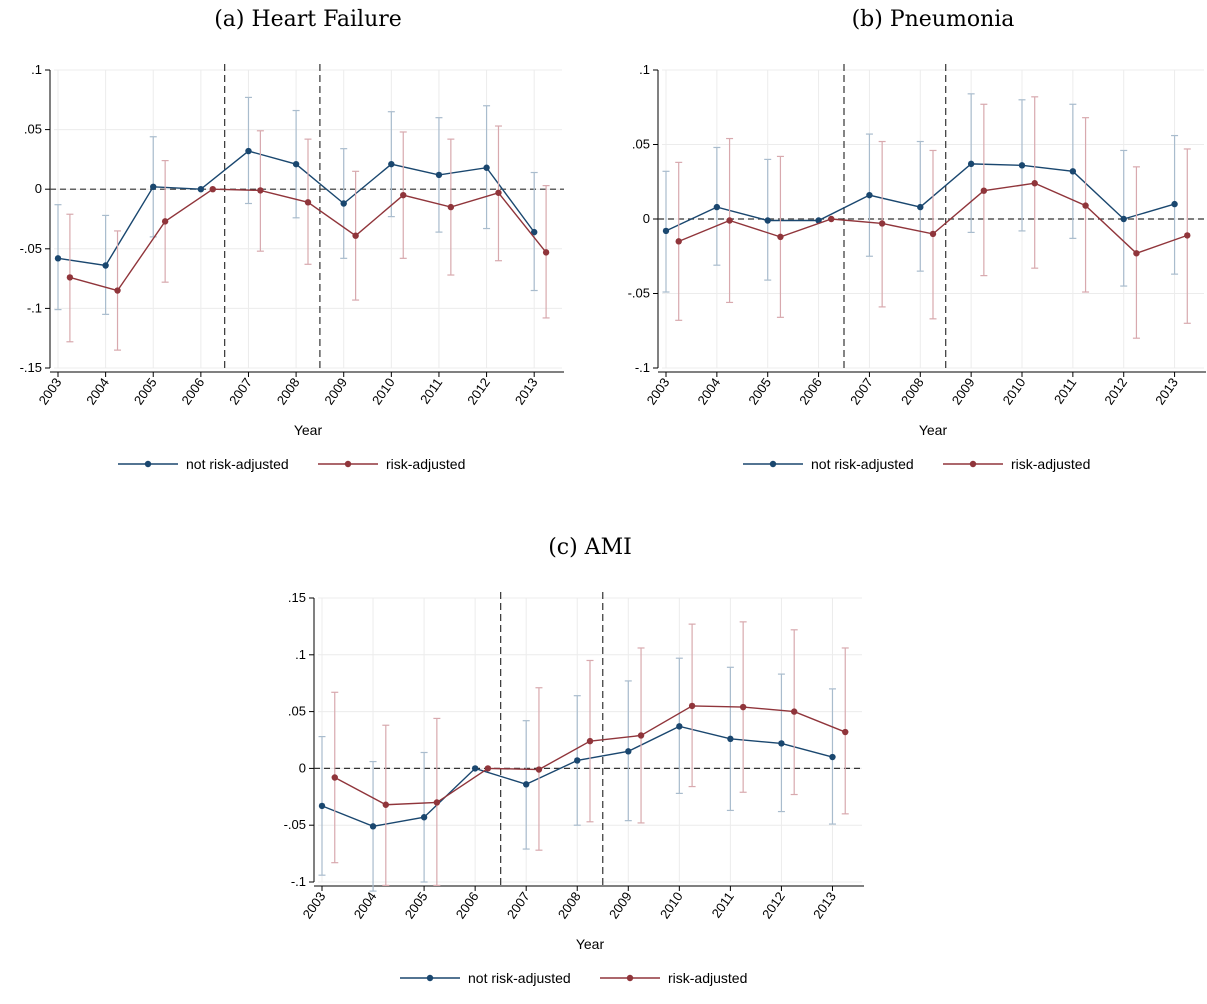 The width and height of the screenshot is (1207, 1004). Describe the element at coordinates (590, 547) in the screenshot. I see `panel-title: (c) AMI` at that location.